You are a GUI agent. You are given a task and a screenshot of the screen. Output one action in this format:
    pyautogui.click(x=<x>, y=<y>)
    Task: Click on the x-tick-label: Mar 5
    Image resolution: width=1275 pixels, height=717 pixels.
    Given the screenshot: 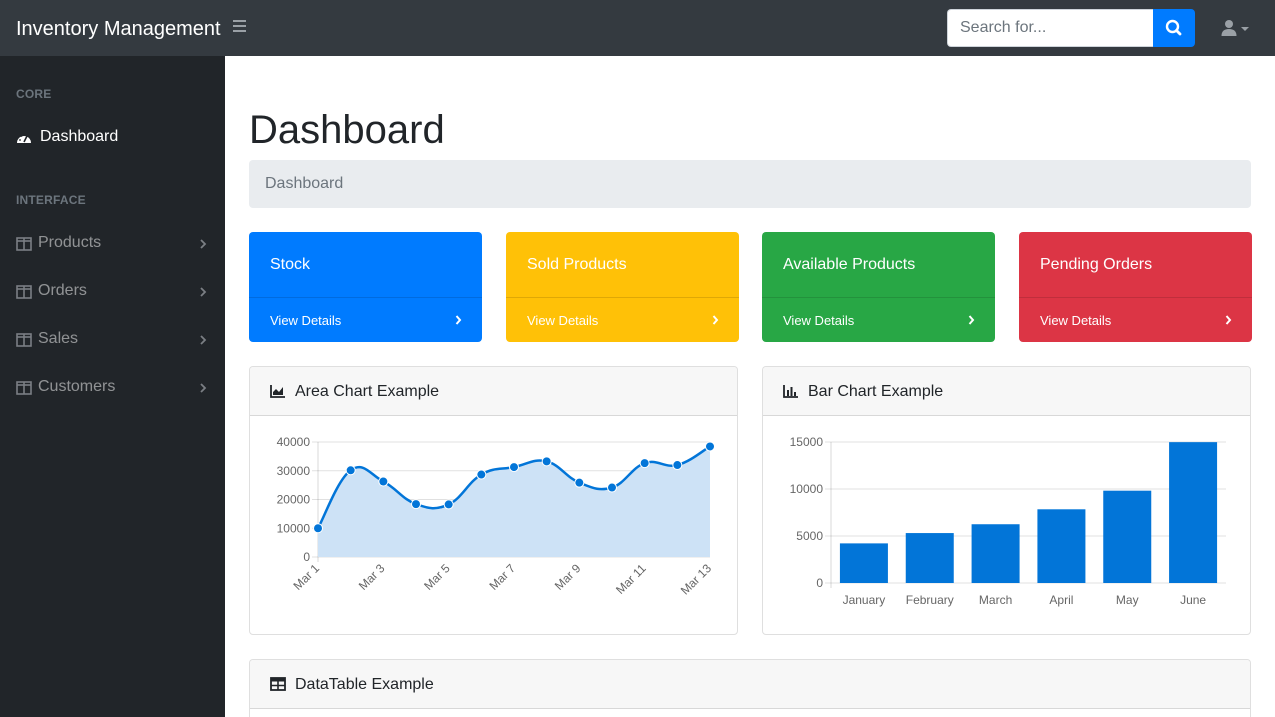 What is the action you would take?
    pyautogui.click(x=437, y=577)
    